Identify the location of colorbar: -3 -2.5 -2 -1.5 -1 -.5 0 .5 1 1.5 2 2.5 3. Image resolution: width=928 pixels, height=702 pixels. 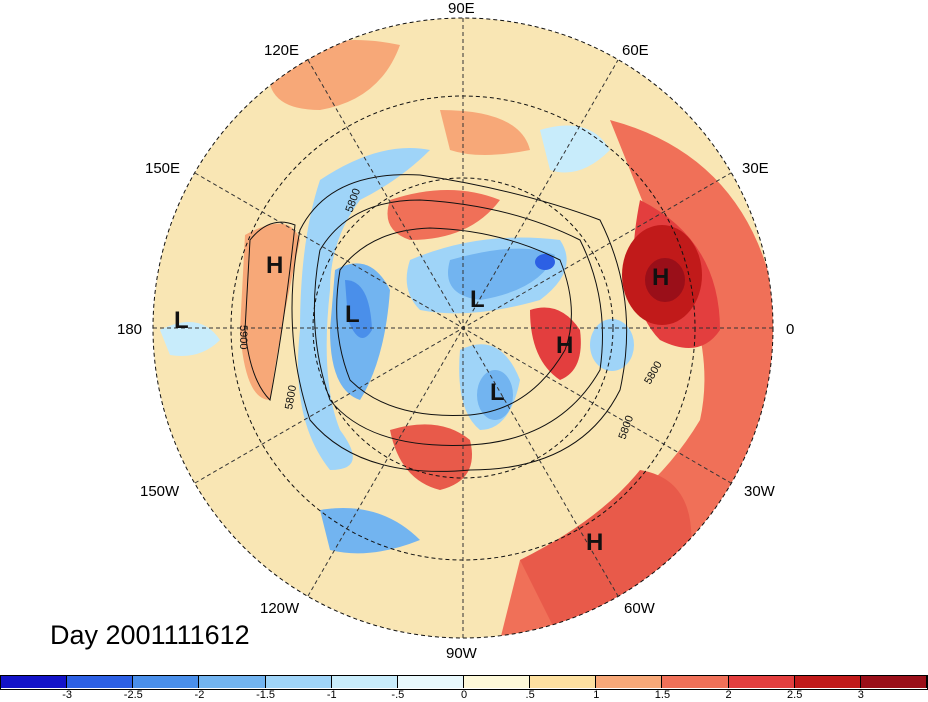
(464, 688).